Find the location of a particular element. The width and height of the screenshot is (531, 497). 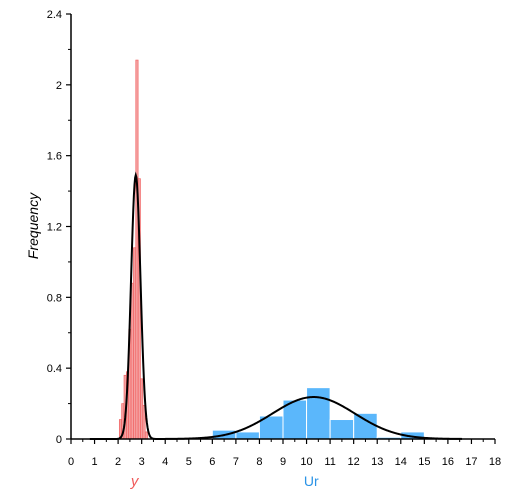

series-label-y: y is located at coordinates (135, 481).